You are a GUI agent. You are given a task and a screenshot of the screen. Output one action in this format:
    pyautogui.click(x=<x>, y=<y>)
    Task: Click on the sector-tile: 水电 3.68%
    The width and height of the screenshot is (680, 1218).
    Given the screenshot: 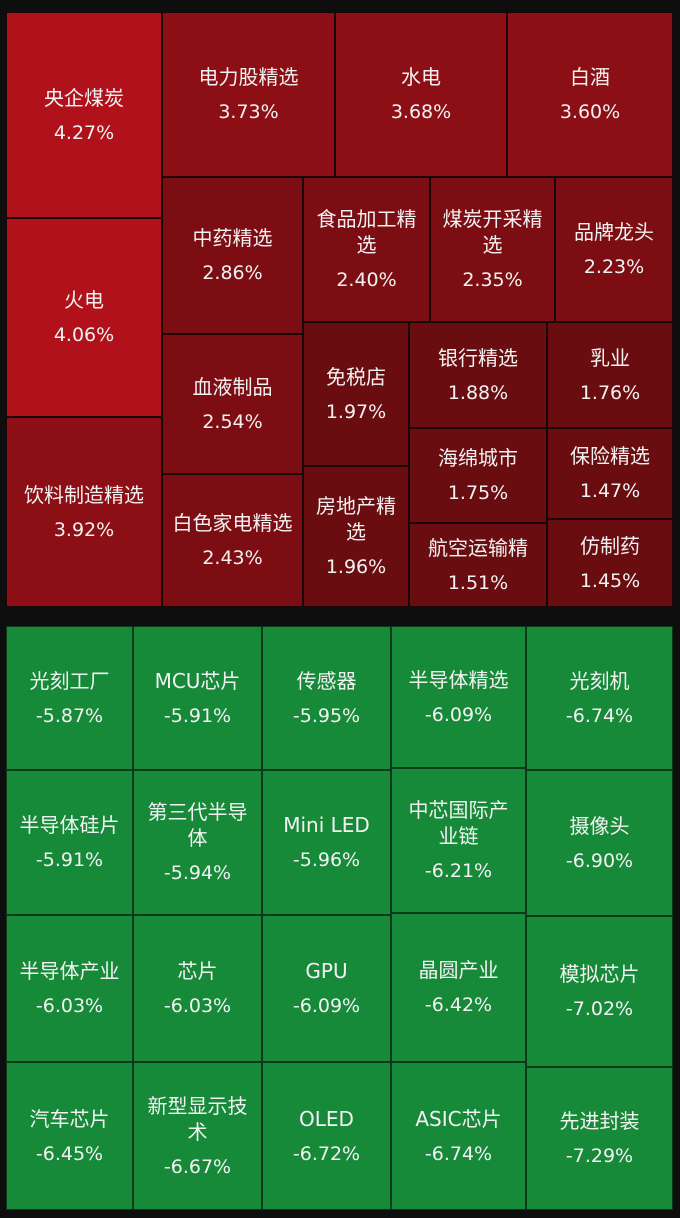 What is the action you would take?
    pyautogui.click(x=421, y=94)
    